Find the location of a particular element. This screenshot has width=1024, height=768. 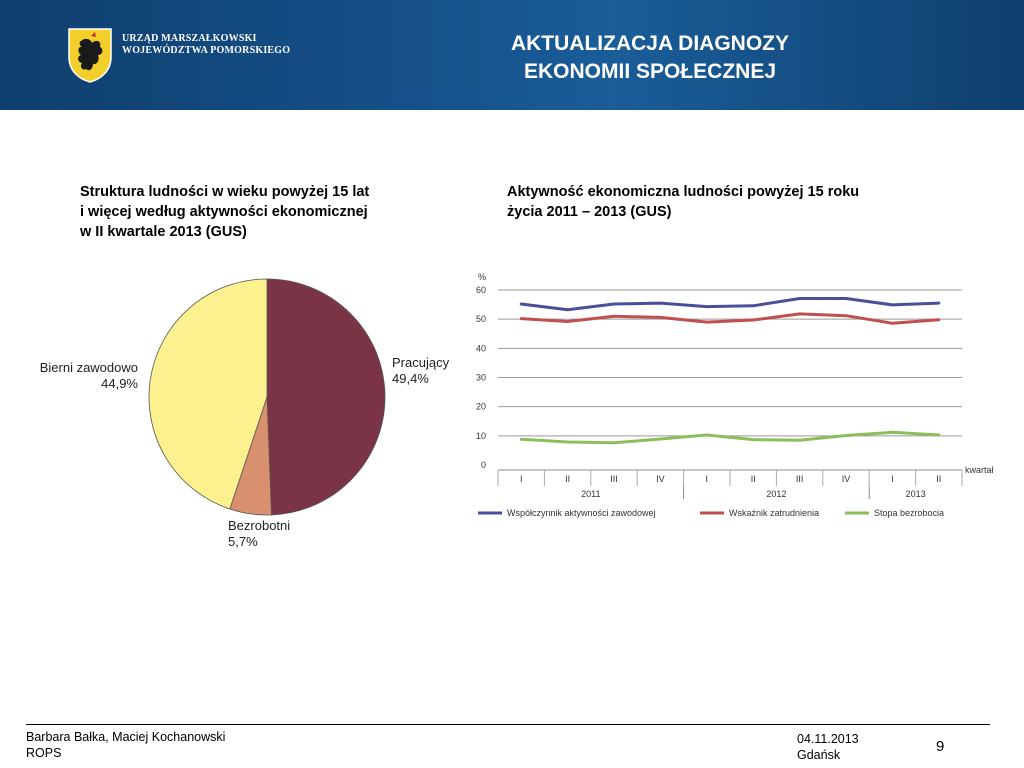

x-category-10: II is located at coordinates (938, 479).